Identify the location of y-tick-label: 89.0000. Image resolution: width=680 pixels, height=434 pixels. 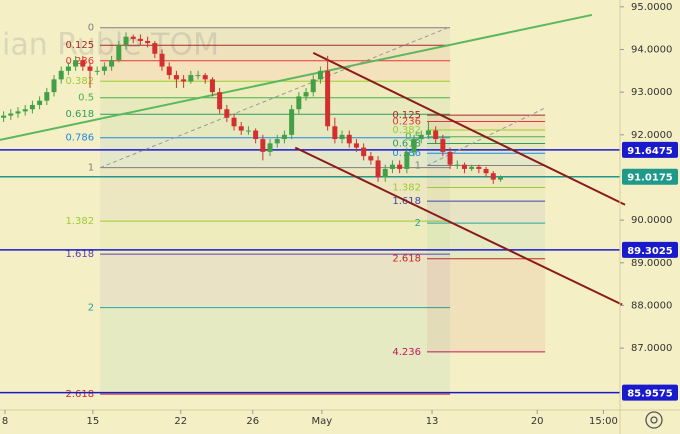
(651, 263).